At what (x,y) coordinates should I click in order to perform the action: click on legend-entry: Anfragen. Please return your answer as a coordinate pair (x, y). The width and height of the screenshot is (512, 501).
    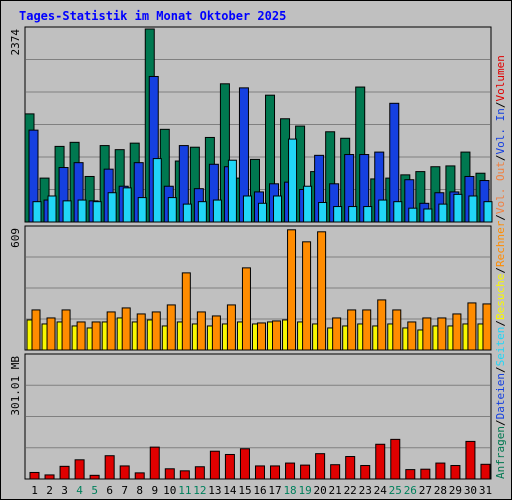
    Looking at the image, I should click on (500, 452).